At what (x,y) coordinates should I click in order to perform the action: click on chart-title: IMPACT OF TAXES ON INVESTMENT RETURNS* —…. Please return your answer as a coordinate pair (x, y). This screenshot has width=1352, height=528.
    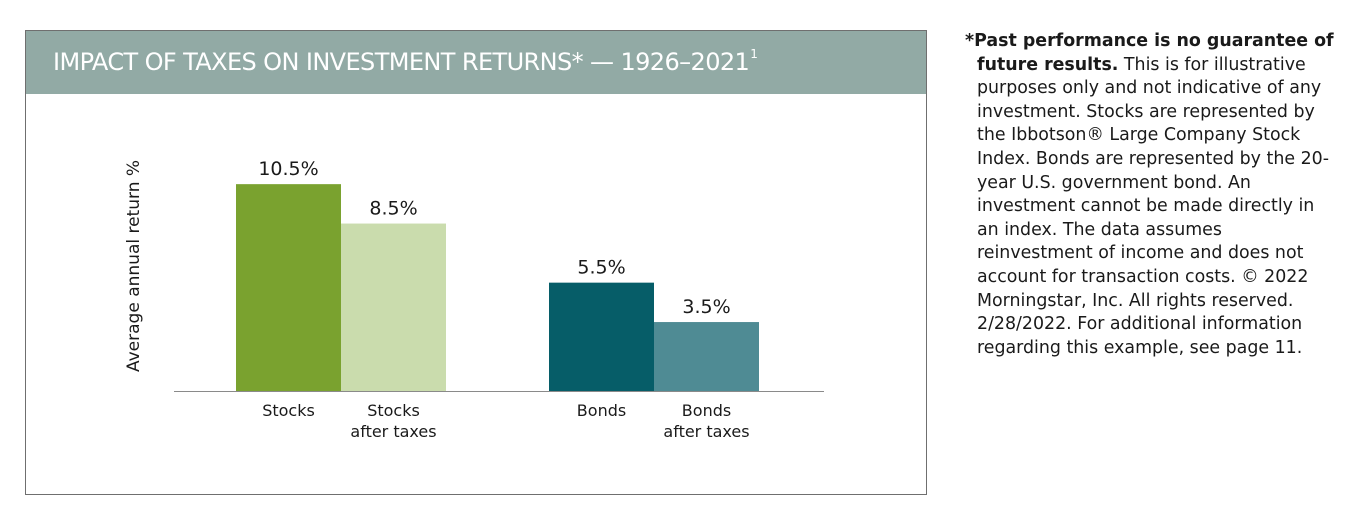
    Looking at the image, I should click on (401, 62).